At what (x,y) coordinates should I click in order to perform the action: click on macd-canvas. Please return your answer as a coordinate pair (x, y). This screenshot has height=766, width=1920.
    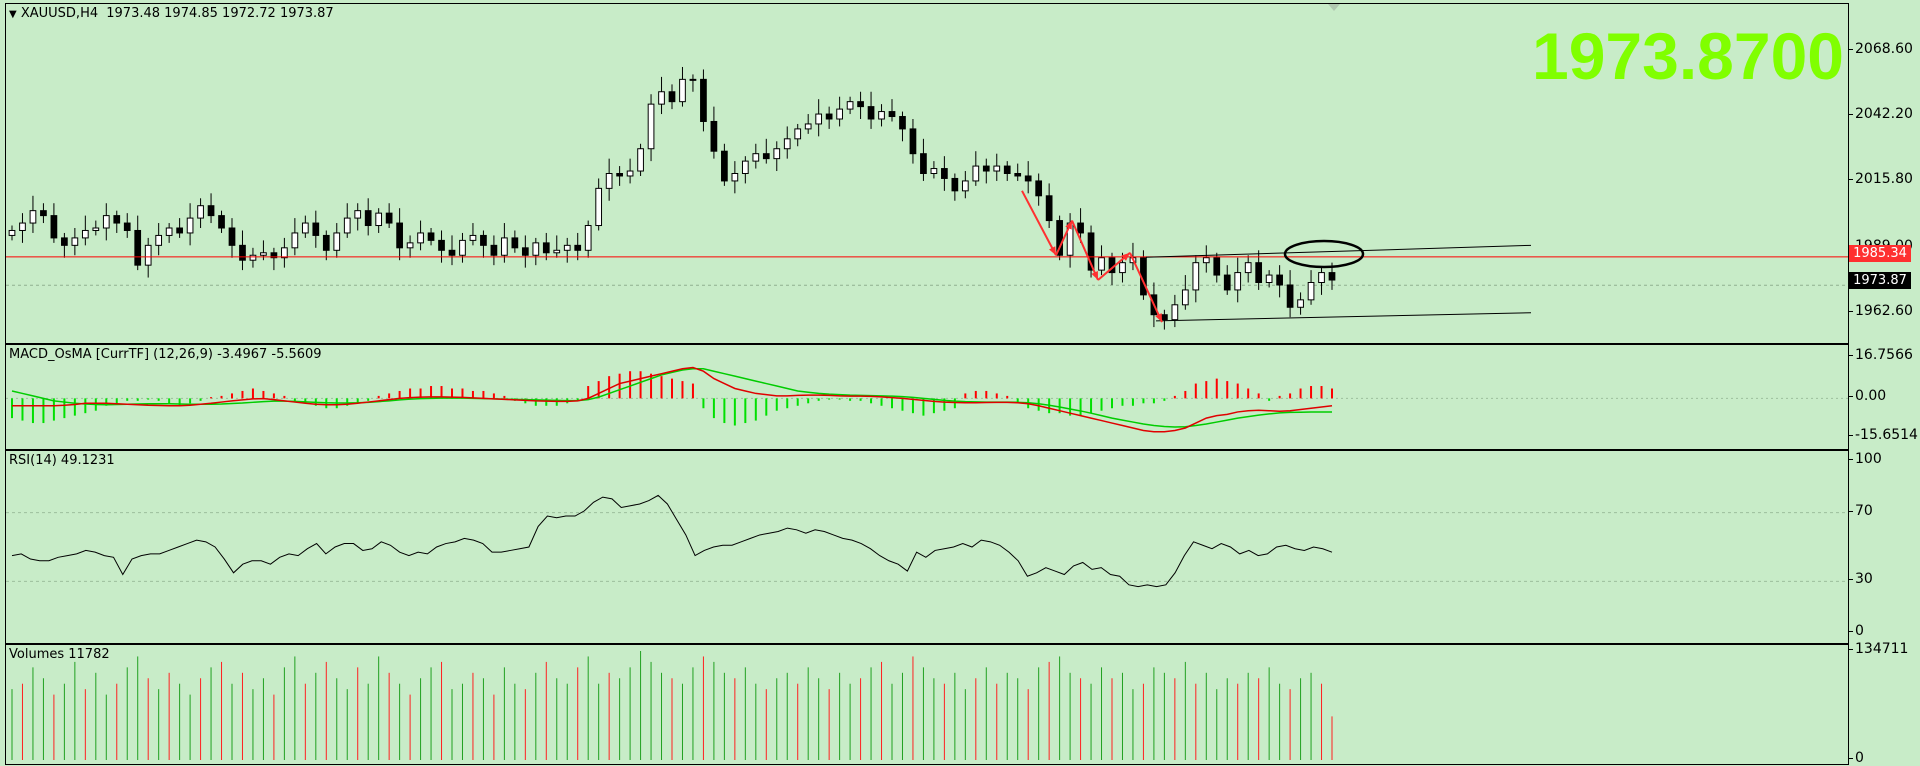
    Looking at the image, I should click on (927, 397).